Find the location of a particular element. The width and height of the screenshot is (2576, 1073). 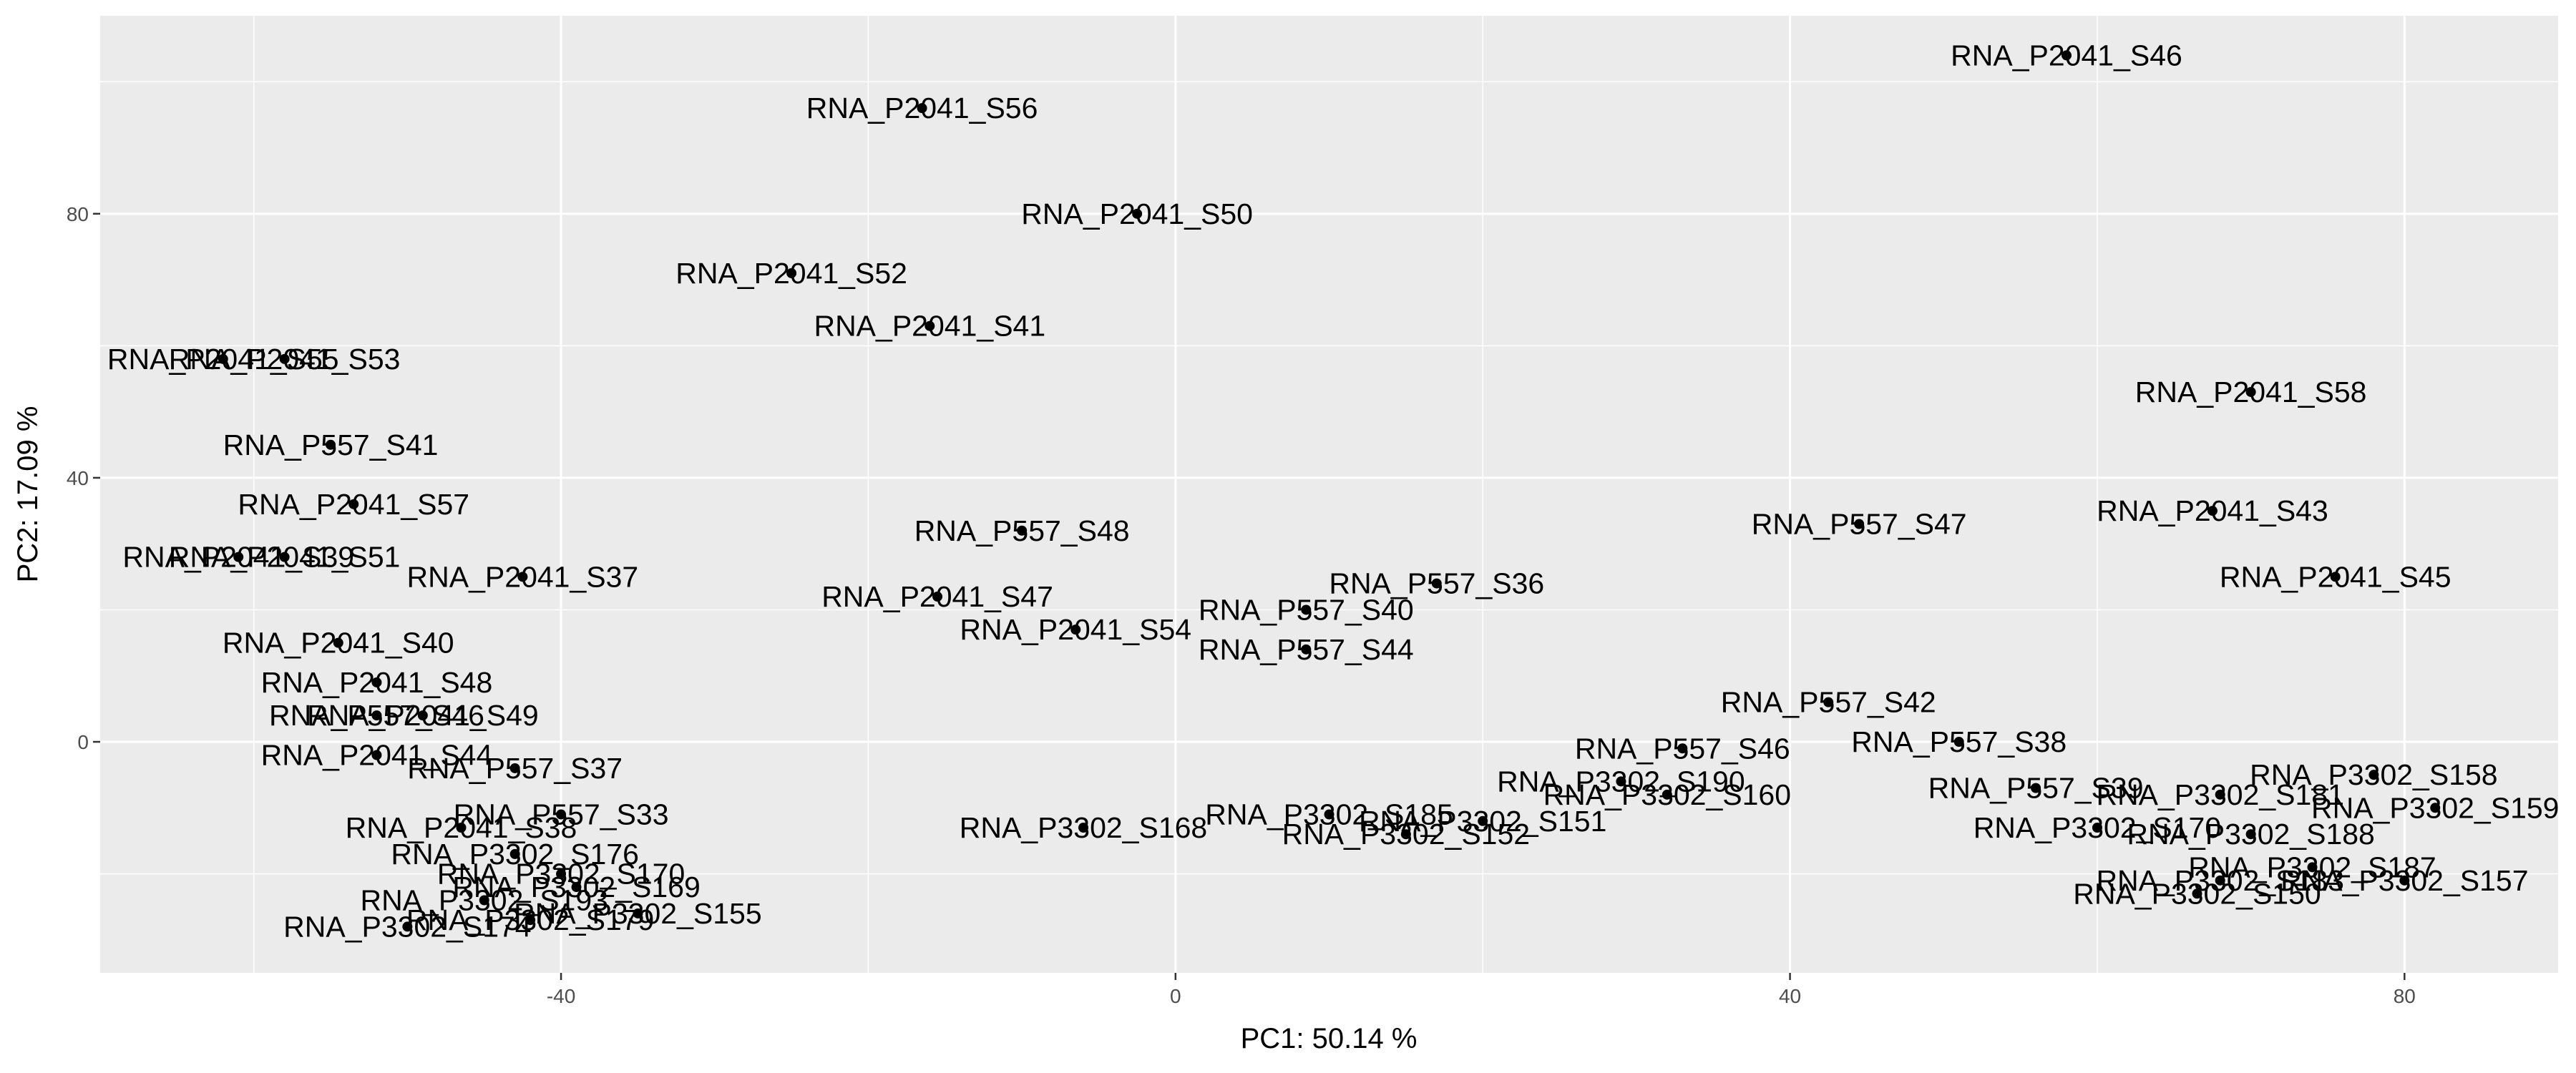

data-point-label: RNA_P2041_S48 is located at coordinates (377, 682).